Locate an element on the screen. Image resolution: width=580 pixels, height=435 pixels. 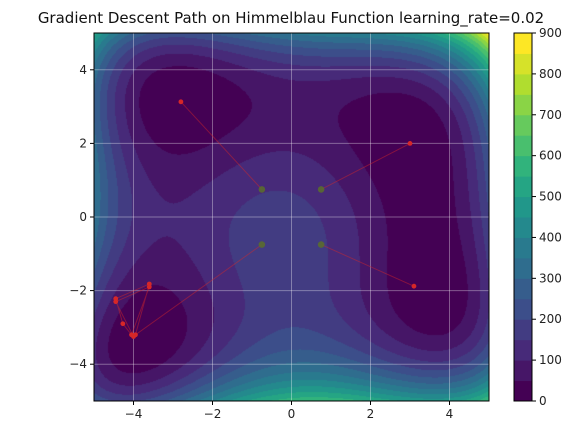
x-tick-label: −2 is located at coordinates (213, 414).